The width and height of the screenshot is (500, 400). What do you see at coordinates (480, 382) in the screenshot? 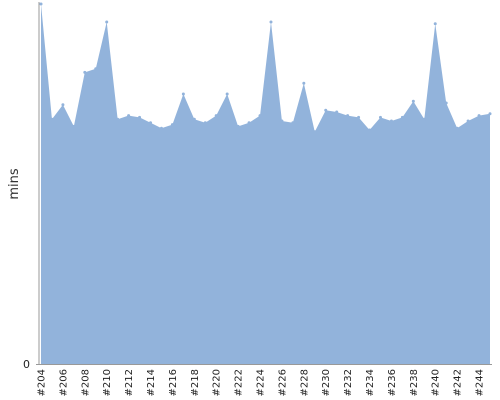
I see `x-tick-label: #244` at bounding box center [480, 382].